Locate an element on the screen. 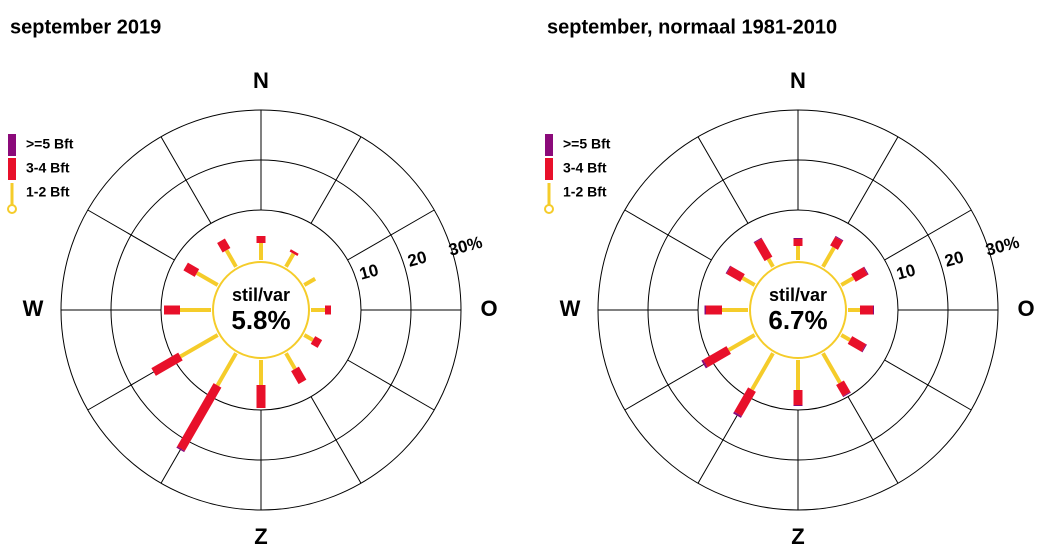 The height and width of the screenshot is (559, 1040). calm-value: 5.8% is located at coordinates (260, 320).